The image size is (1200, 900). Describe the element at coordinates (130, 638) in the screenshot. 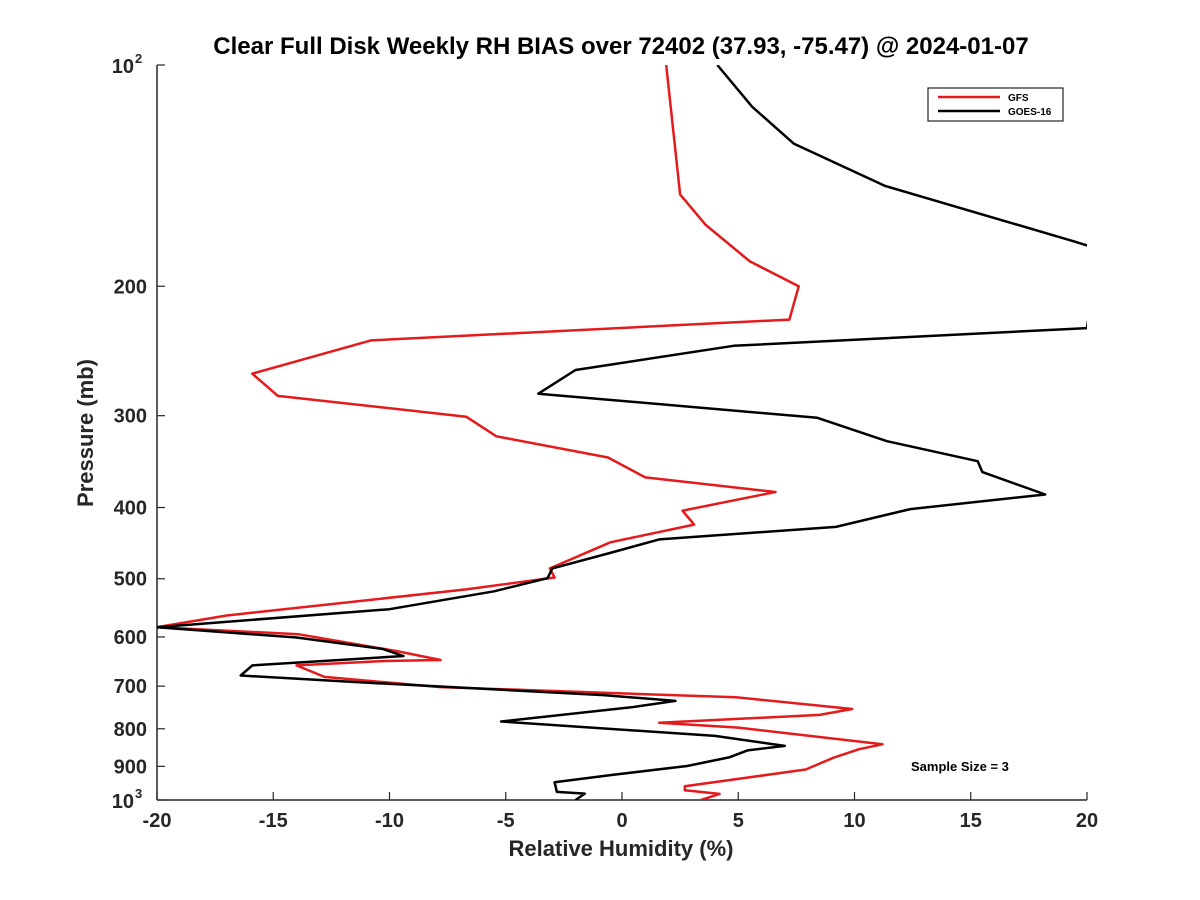

I see `y-tick-label: 600` at that location.